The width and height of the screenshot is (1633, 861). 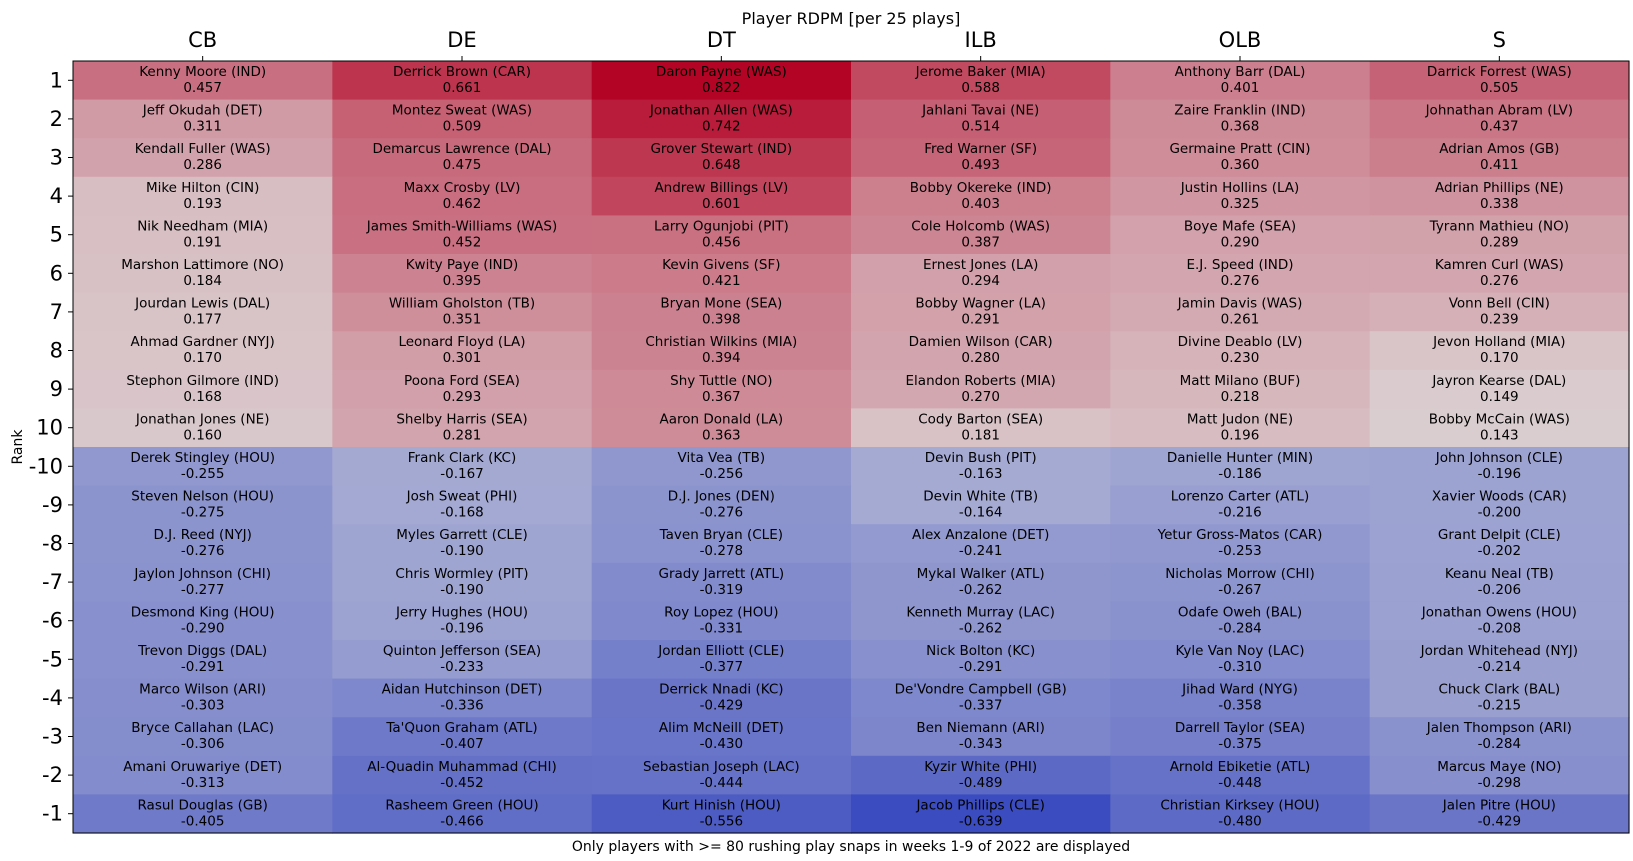 I want to click on cell-value: -0.429, so click(x=1500, y=821).